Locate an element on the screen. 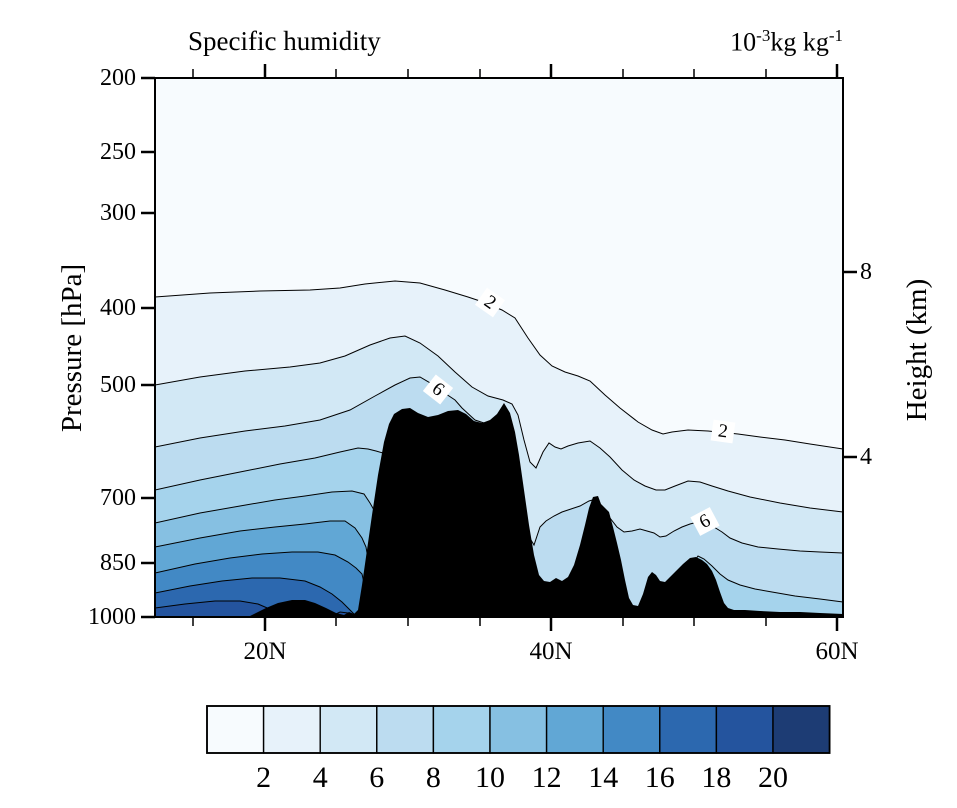  colorbar-frame is located at coordinates (518, 729).